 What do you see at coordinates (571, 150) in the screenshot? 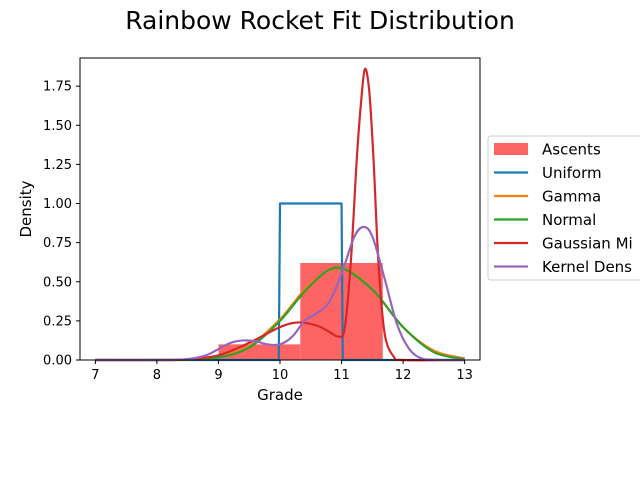
I see `legend-label: Ascents` at bounding box center [571, 150].